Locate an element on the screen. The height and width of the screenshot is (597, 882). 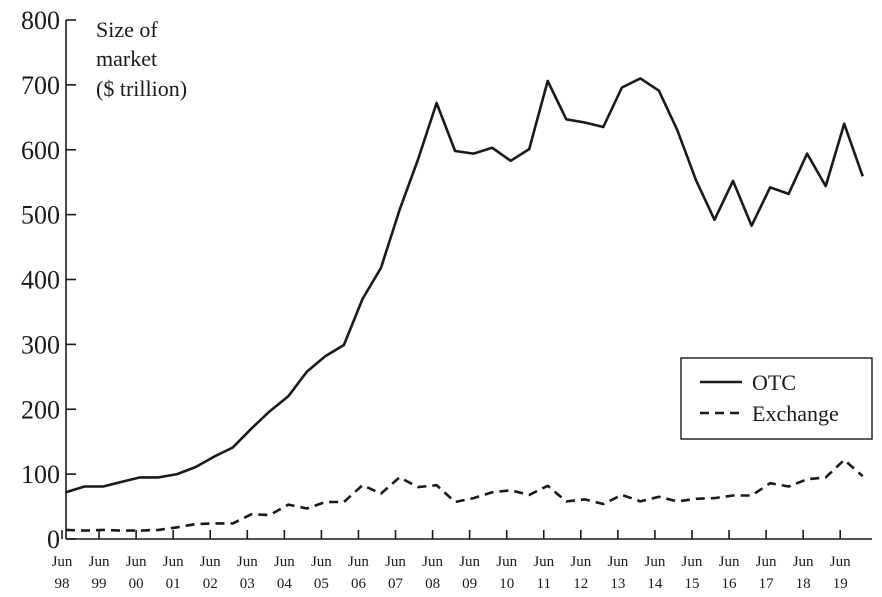
y-axis-label-line-2: market is located at coordinates (126, 58).